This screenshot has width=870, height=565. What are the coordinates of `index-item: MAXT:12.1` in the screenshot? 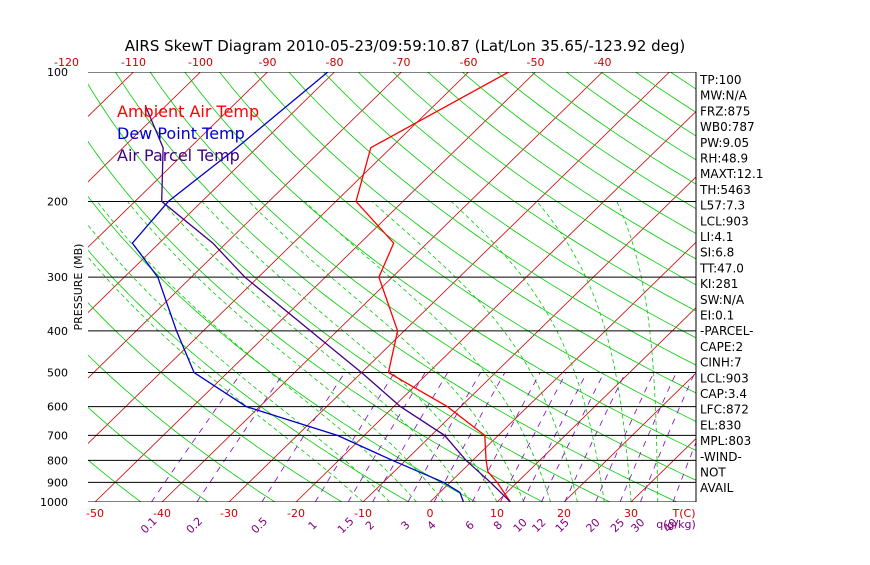 It's located at (731, 174).